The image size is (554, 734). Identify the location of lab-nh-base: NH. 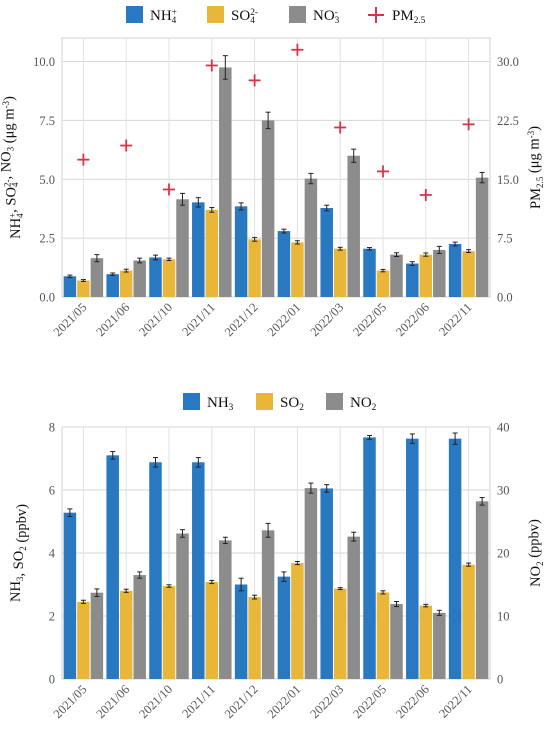
(16, 227).